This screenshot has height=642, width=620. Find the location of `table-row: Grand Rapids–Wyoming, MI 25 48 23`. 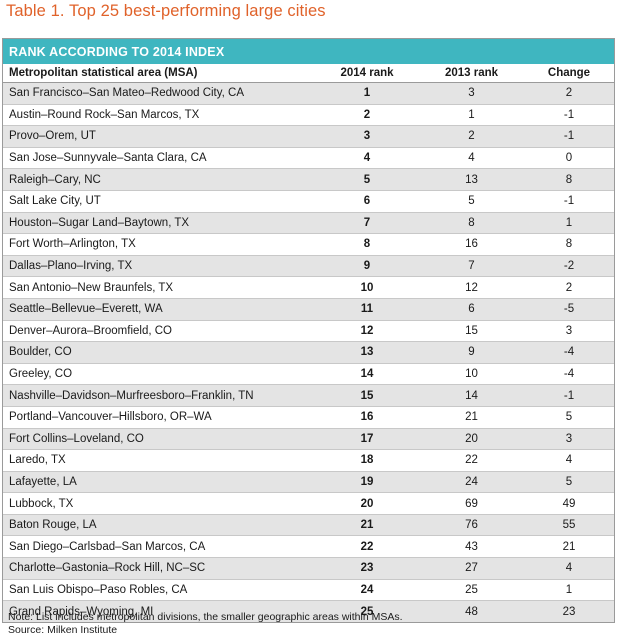

table-row: Grand Rapids–Wyoming, MI 25 48 23 is located at coordinates (308, 611).